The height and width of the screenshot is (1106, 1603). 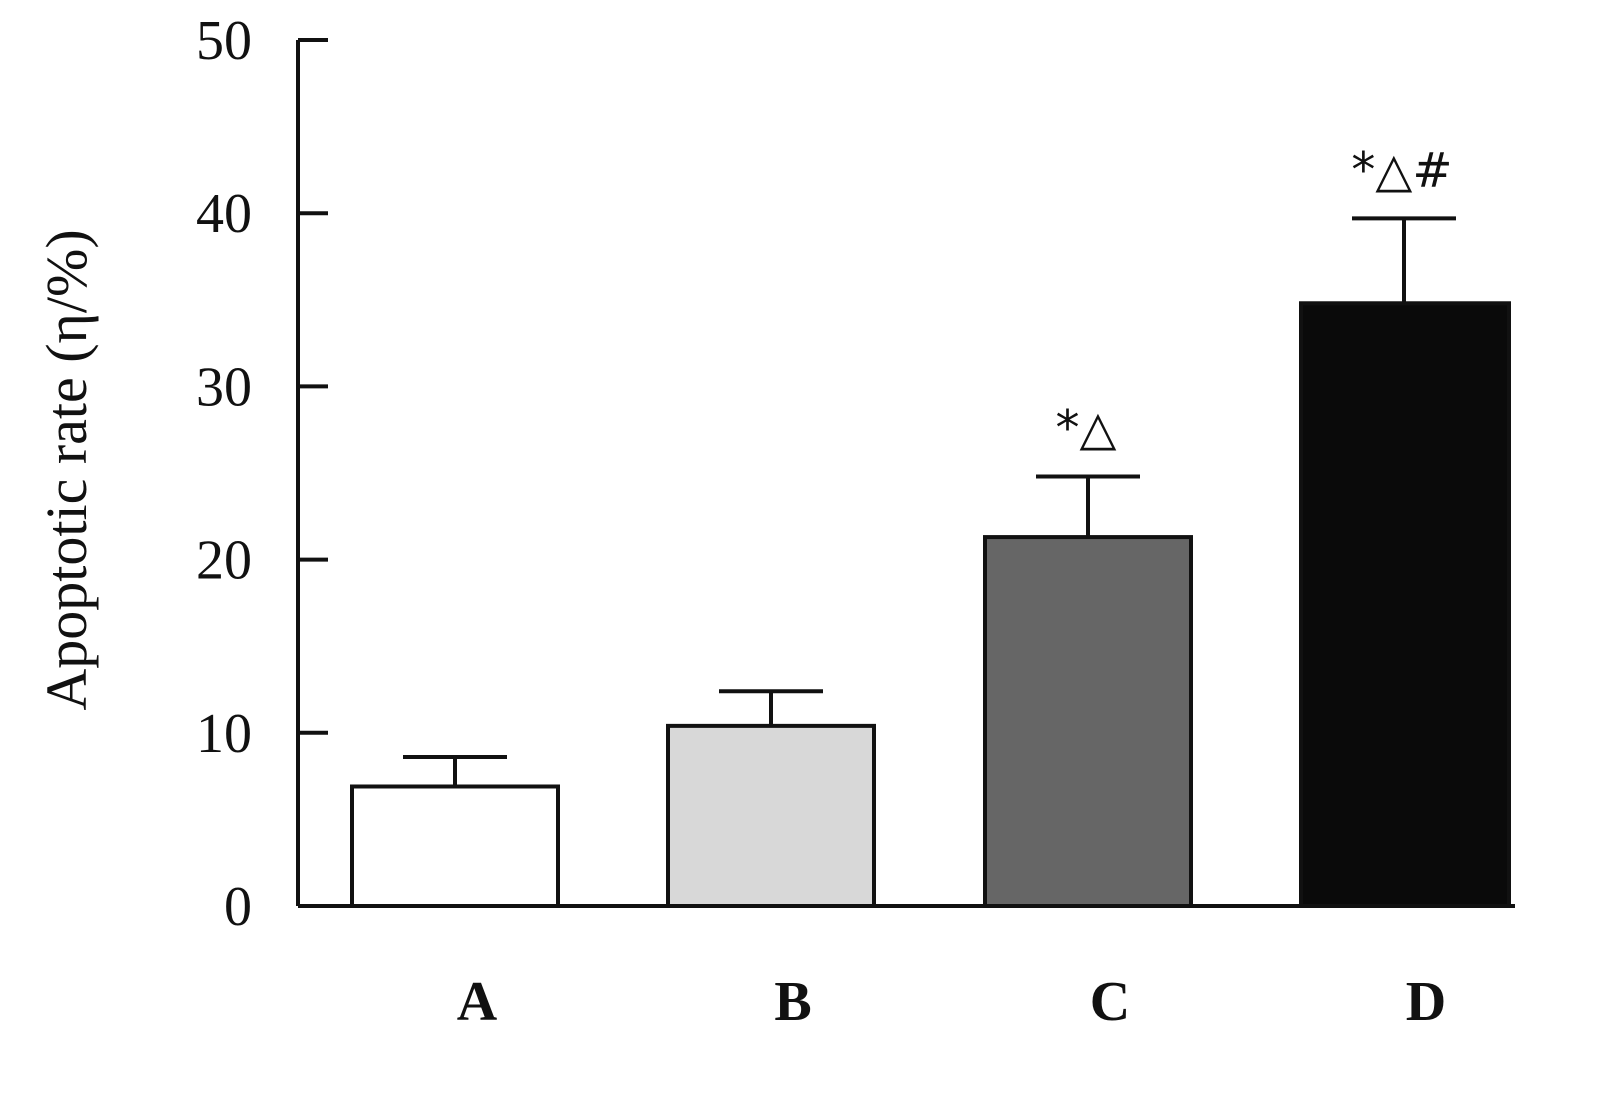 What do you see at coordinates (771, 816) in the screenshot?
I see `bar-b` at bounding box center [771, 816].